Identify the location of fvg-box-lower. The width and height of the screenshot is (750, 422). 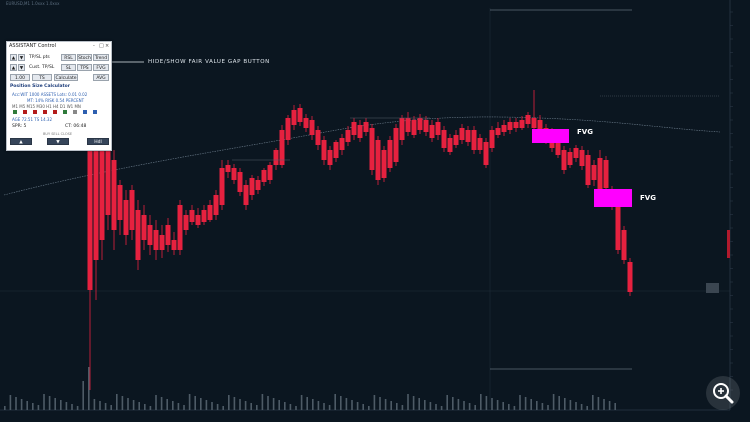
(613, 198).